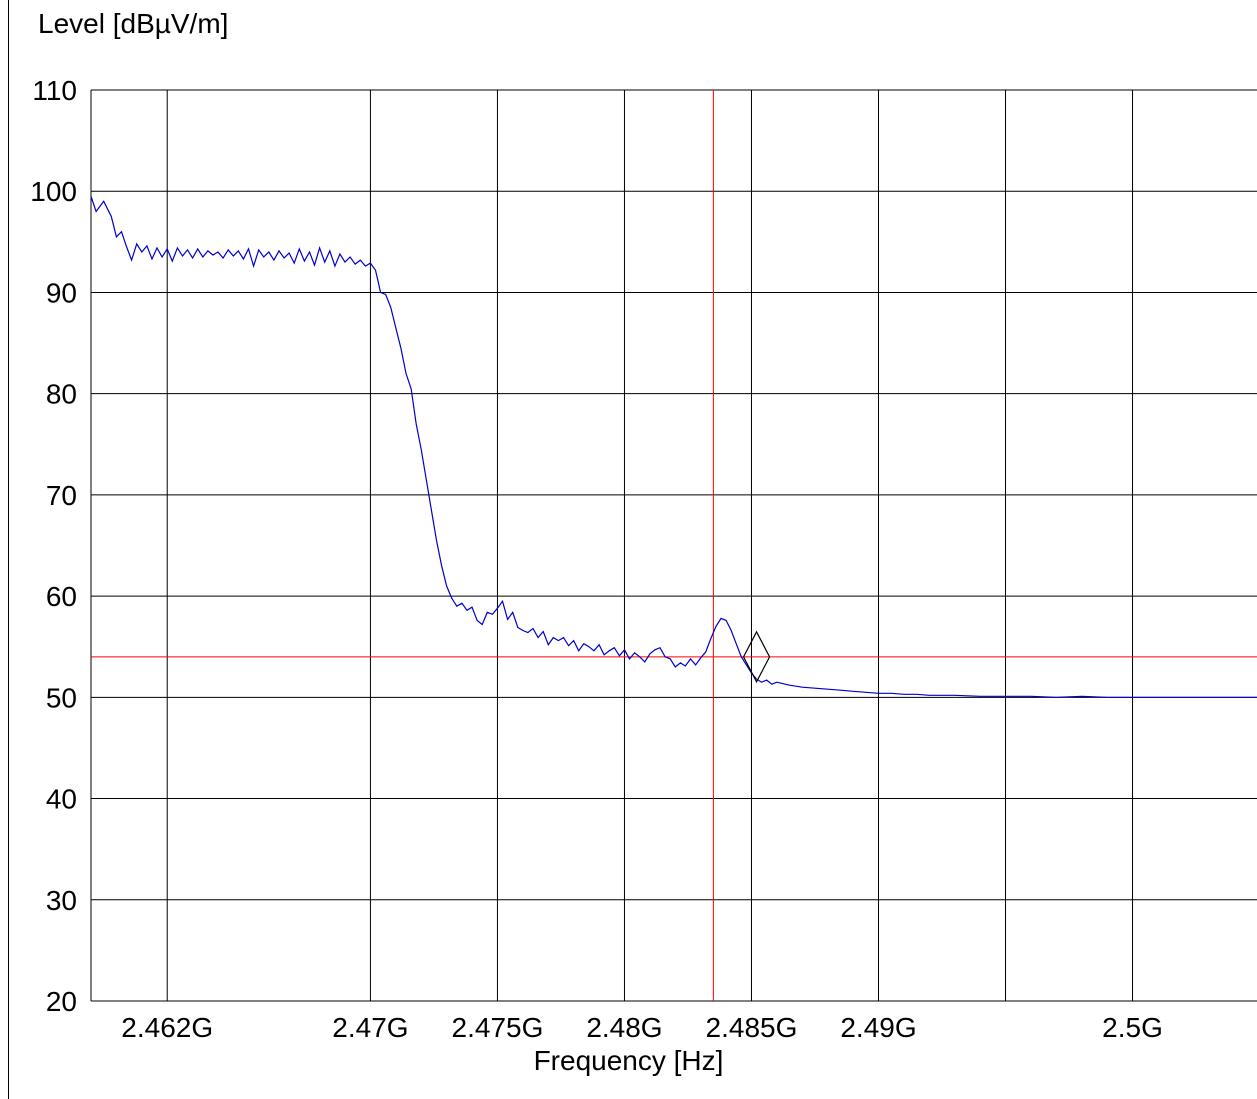 The width and height of the screenshot is (1257, 1099). What do you see at coordinates (756, 657) in the screenshot?
I see `marker-diamond` at bounding box center [756, 657].